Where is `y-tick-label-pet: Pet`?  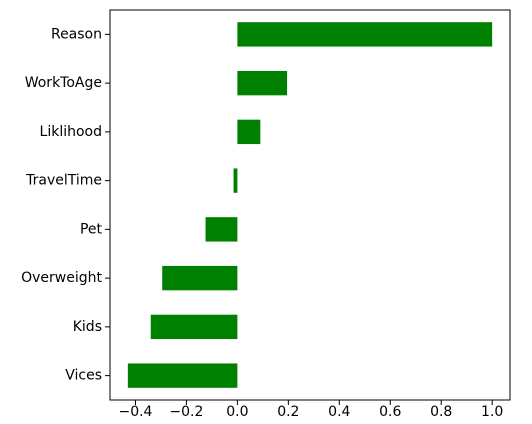 y-tick-label-pet: Pet is located at coordinates (91, 229).